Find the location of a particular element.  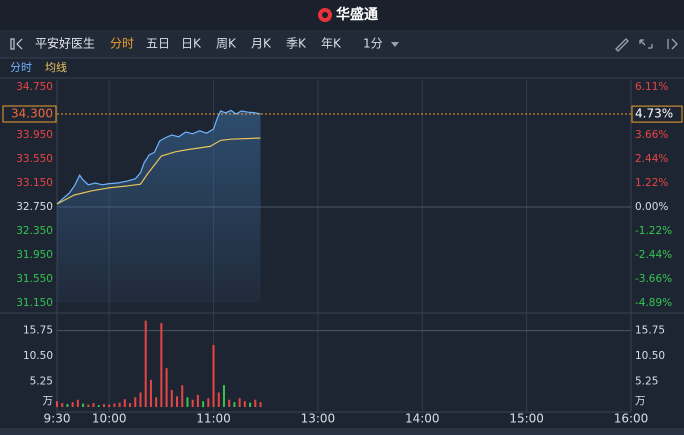

price-area is located at coordinates (159, 207).